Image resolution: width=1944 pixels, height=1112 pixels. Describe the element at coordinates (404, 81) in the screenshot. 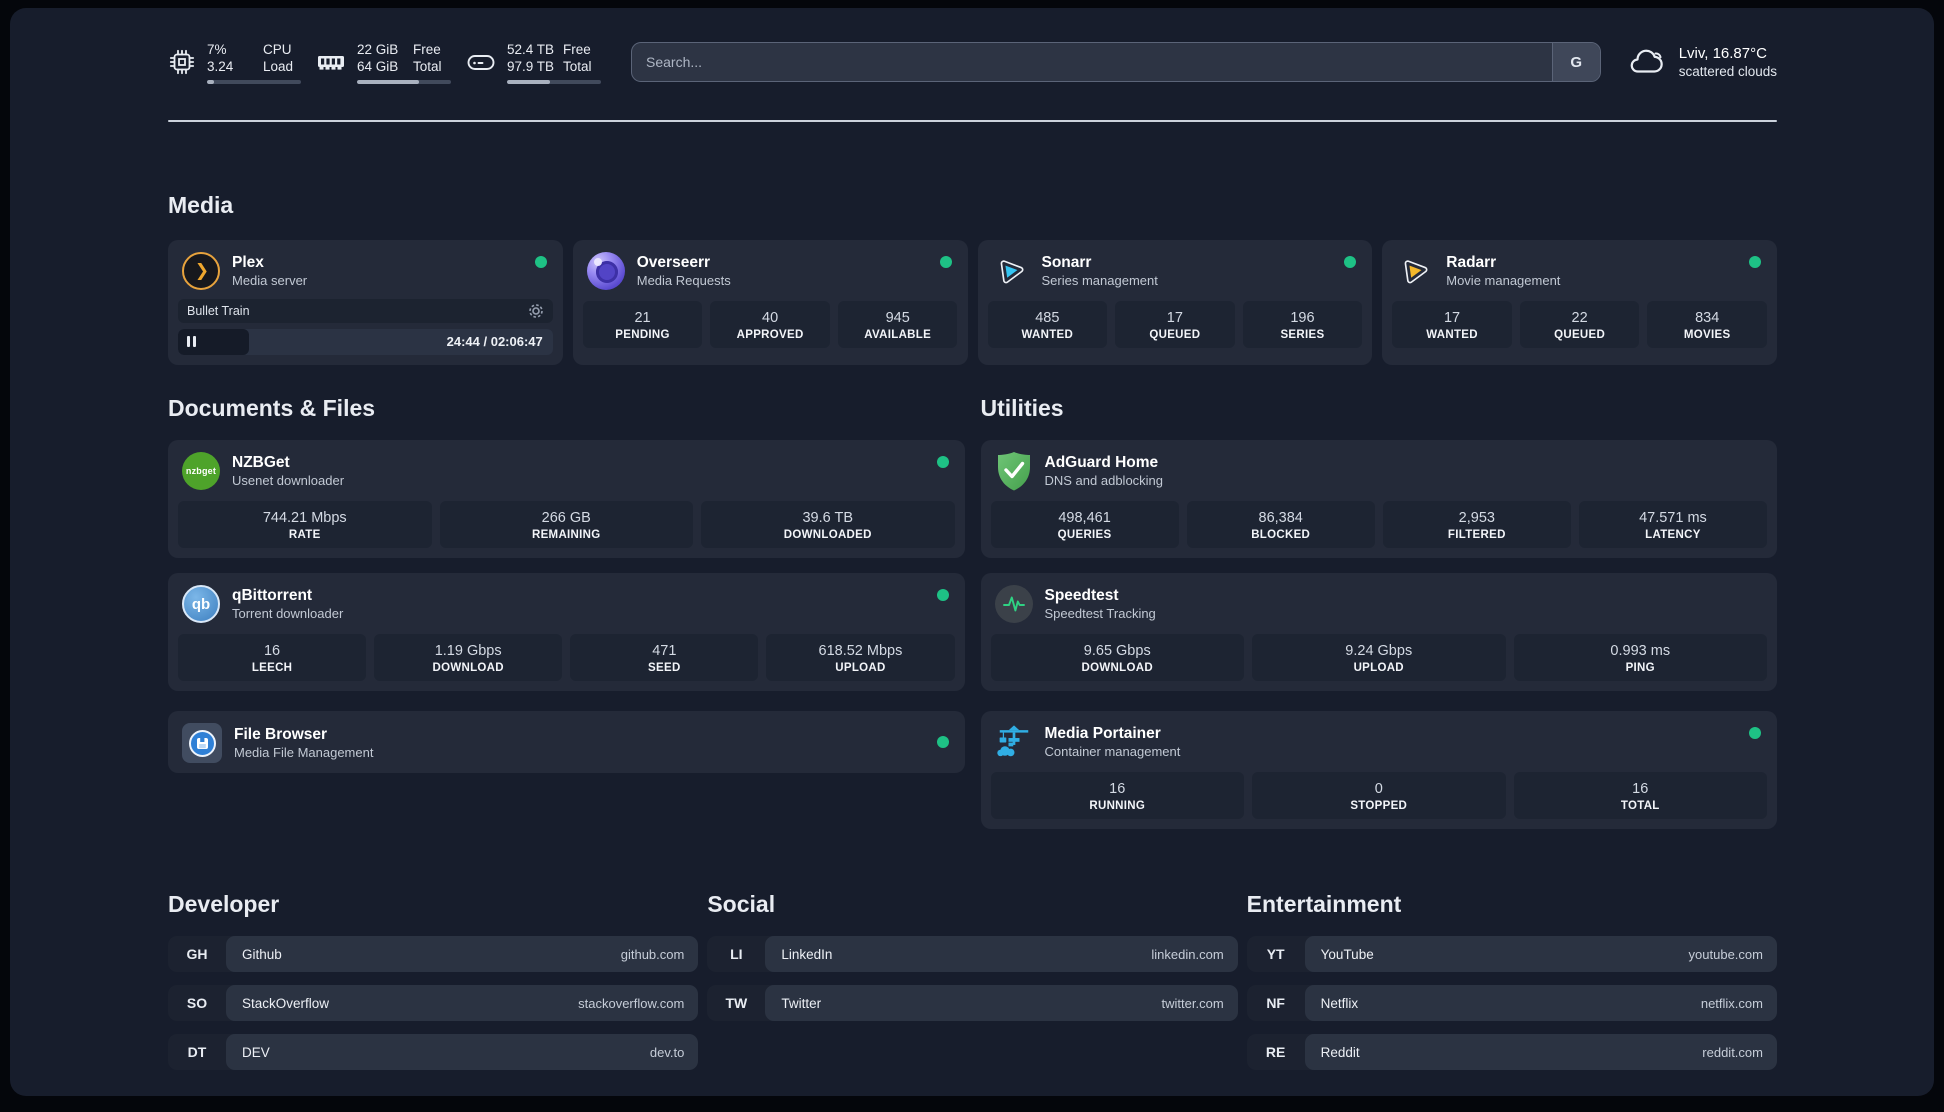

I see `memory-progress-bar` at that location.